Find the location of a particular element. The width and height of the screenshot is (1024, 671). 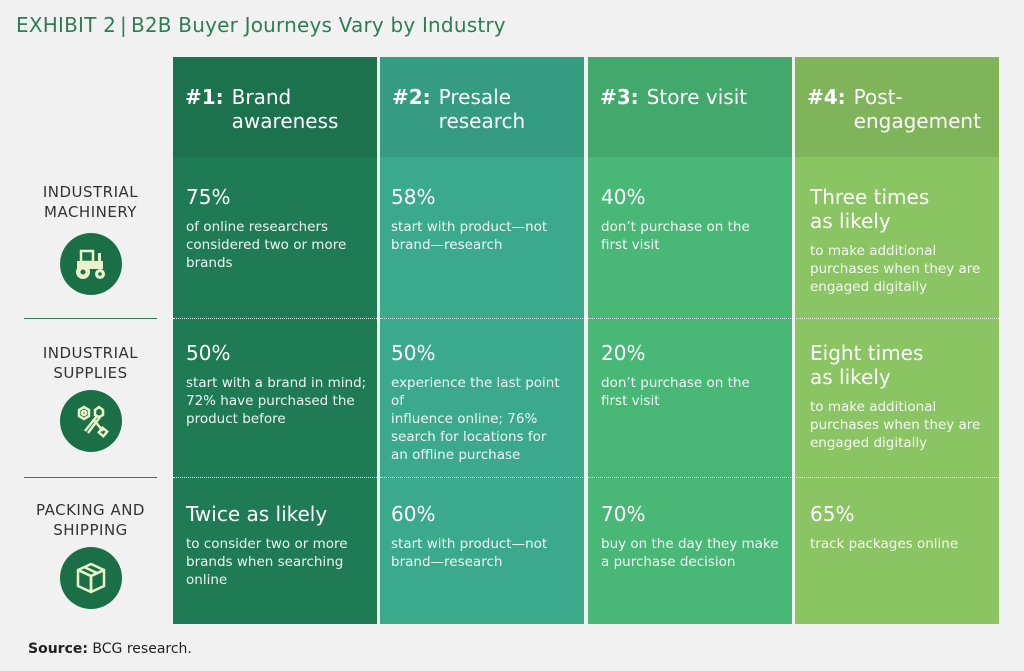

stat-value: 65% is located at coordinates (832, 514).